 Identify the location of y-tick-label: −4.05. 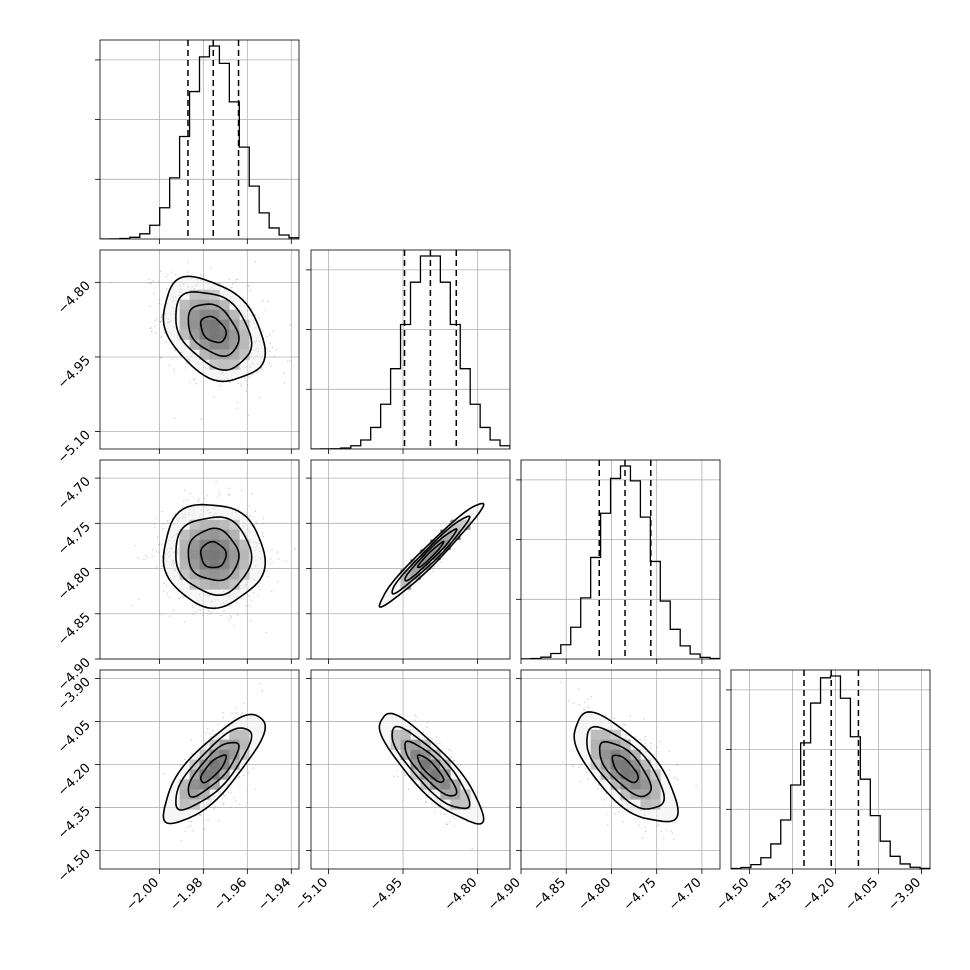
(74, 737).